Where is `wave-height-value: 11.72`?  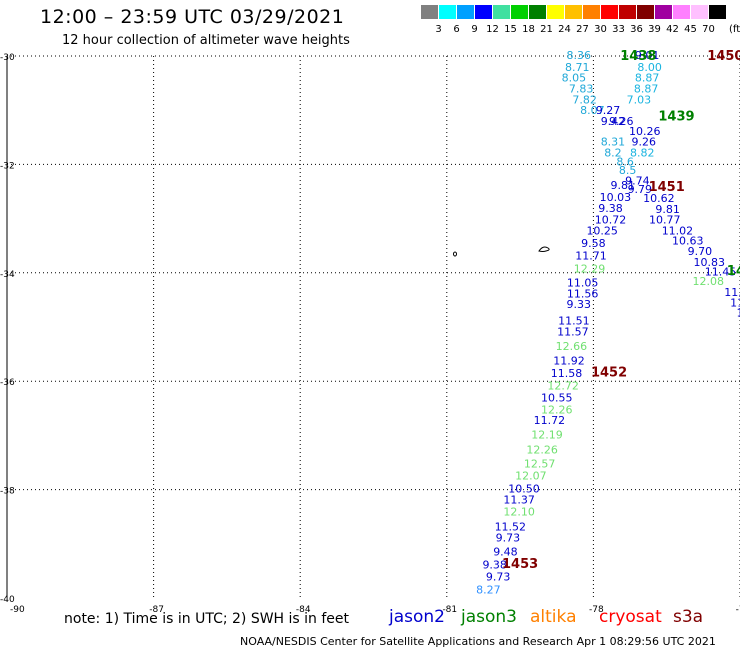
wave-height-value: 11.72 is located at coordinates (550, 420).